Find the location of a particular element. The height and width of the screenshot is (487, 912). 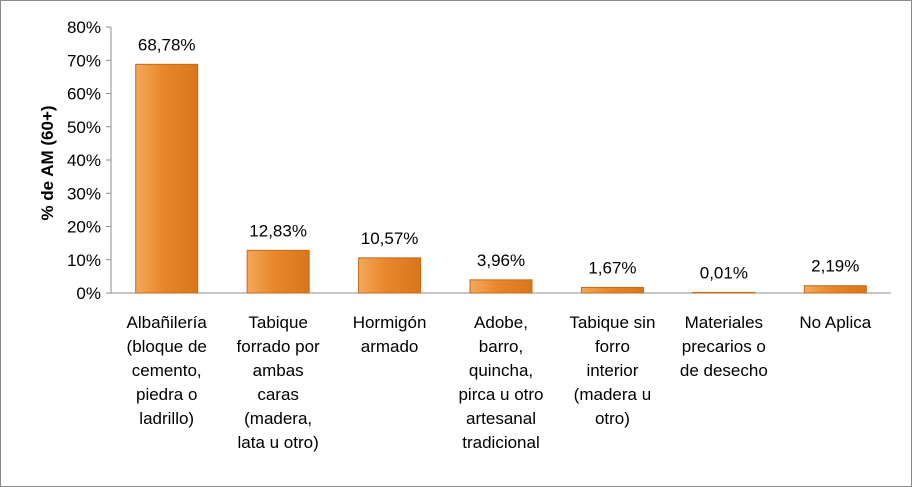

y-tick-label: 20% is located at coordinates (84, 227).